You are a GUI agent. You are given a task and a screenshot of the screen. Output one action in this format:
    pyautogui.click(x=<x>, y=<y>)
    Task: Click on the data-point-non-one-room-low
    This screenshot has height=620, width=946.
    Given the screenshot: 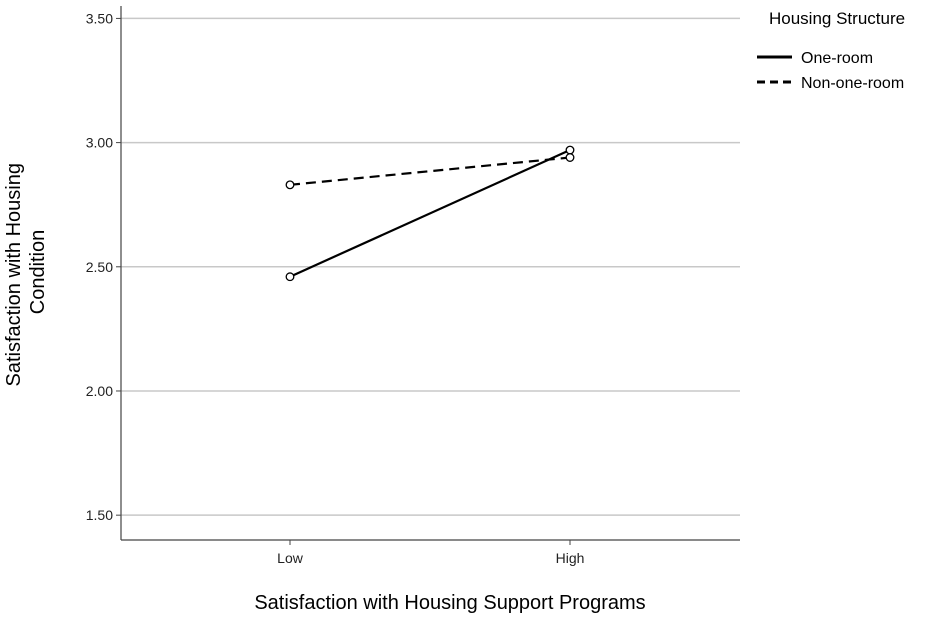 What is the action you would take?
    pyautogui.click(x=290, y=185)
    